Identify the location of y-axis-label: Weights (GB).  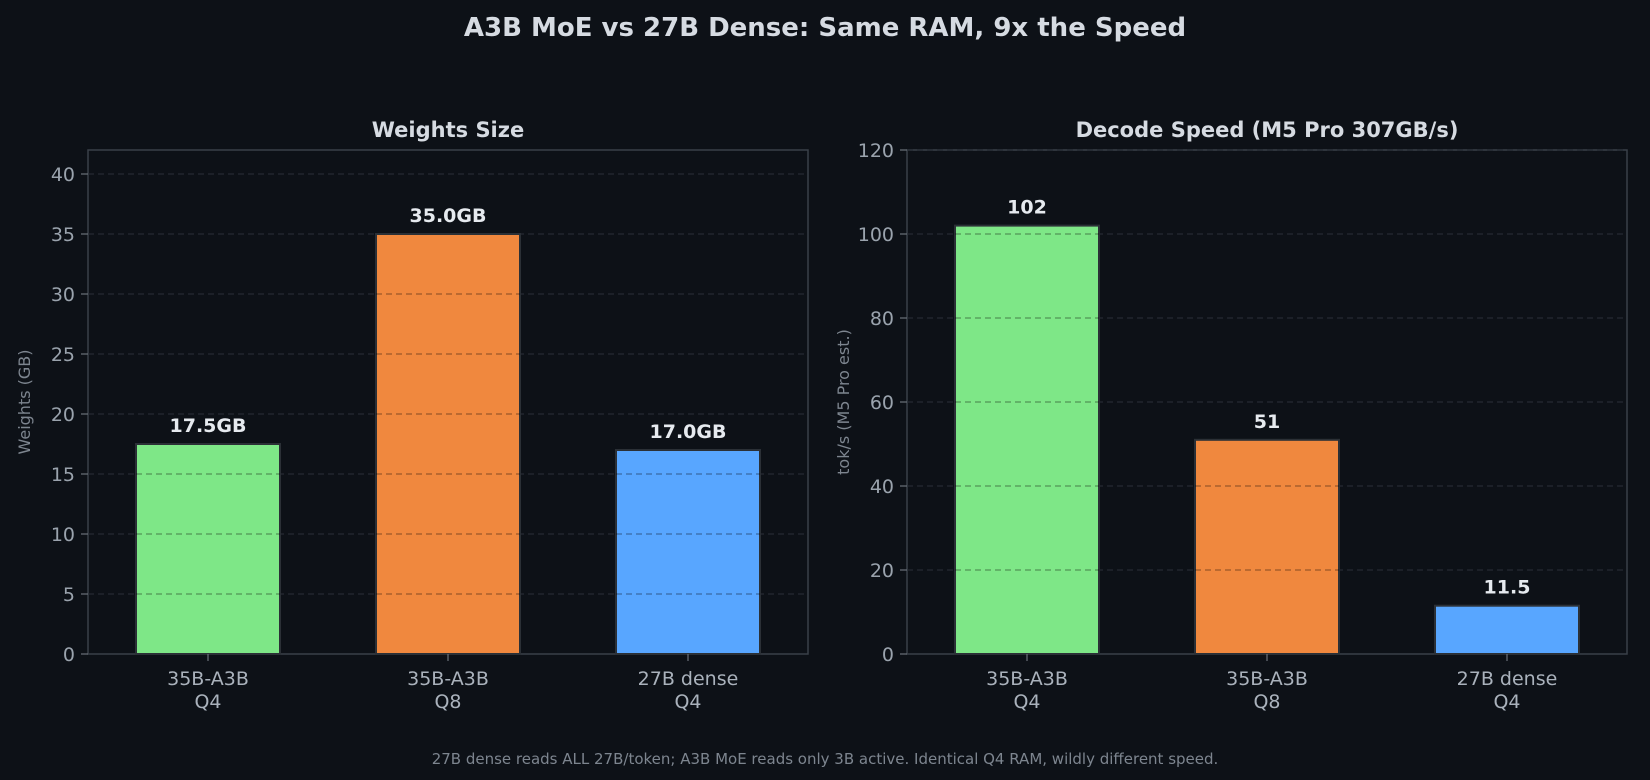
(24, 401).